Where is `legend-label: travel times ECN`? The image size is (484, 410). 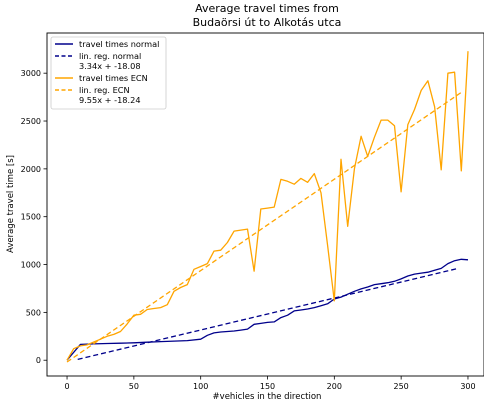
legend-label: travel times ECN is located at coordinates (113, 78).